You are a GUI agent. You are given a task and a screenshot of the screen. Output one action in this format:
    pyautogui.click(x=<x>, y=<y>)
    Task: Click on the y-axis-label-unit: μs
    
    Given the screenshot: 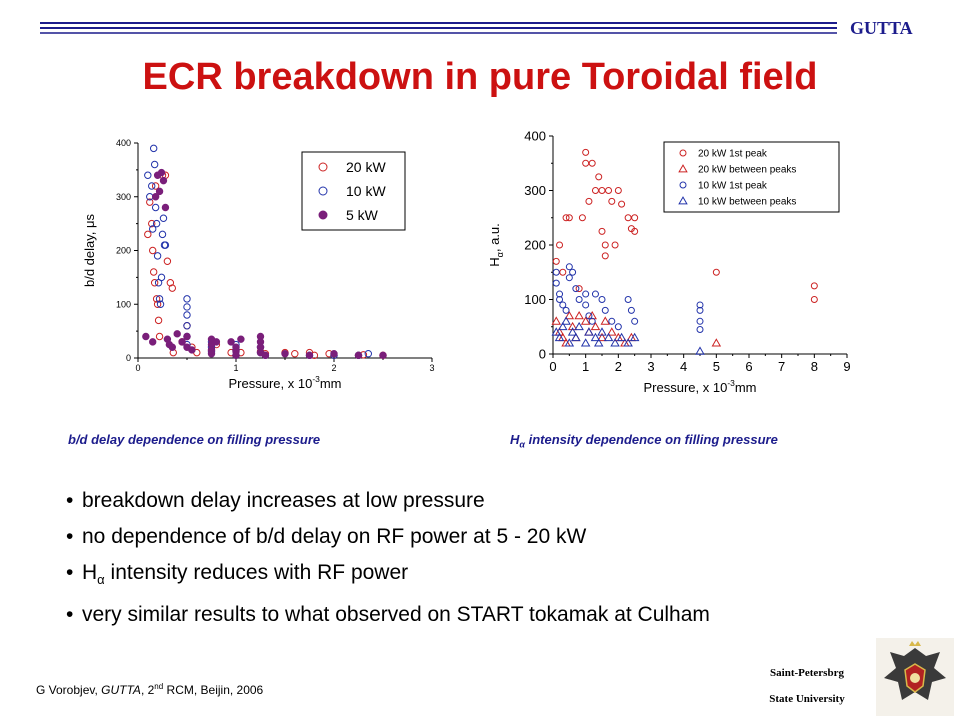 What is the action you would take?
    pyautogui.click(x=89, y=220)
    